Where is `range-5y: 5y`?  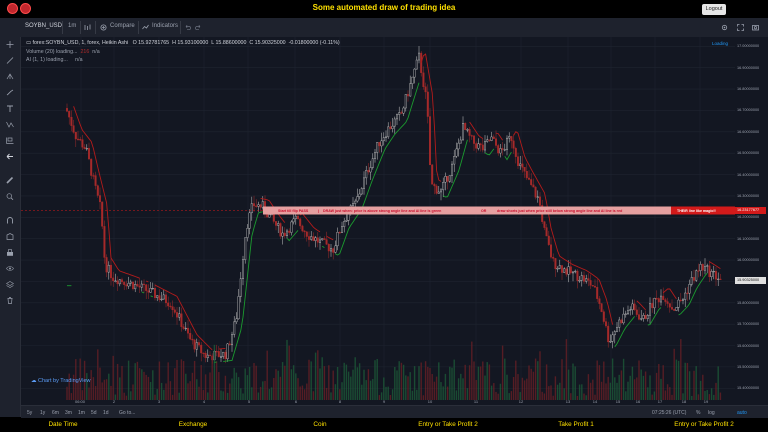 range-5y: 5y is located at coordinates (30, 413).